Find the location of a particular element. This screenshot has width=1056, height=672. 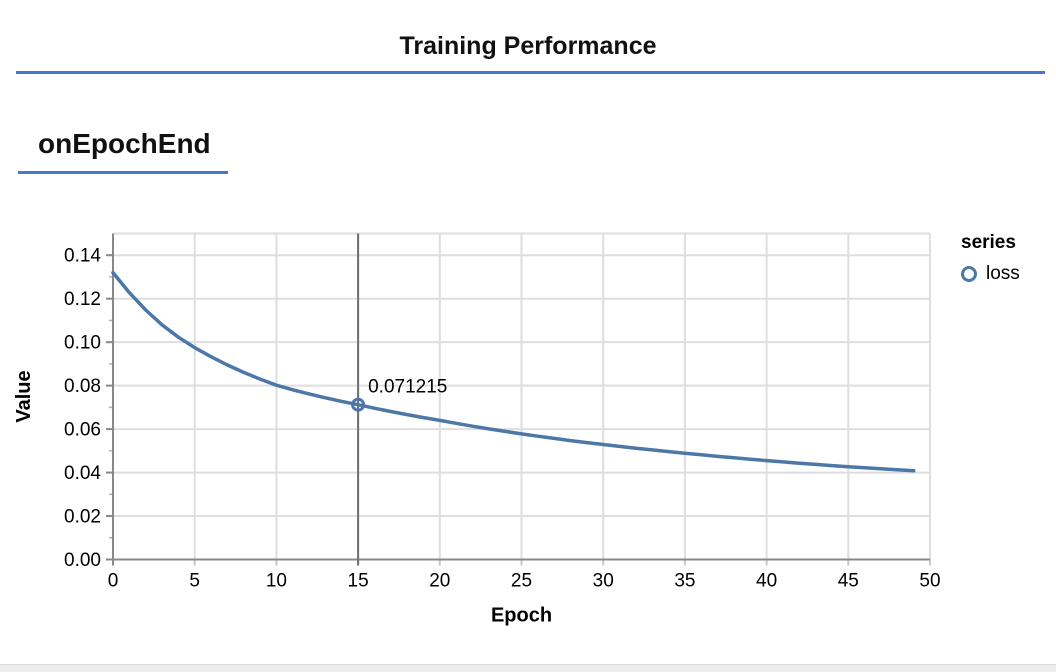

legend-title: series is located at coordinates (988, 242).